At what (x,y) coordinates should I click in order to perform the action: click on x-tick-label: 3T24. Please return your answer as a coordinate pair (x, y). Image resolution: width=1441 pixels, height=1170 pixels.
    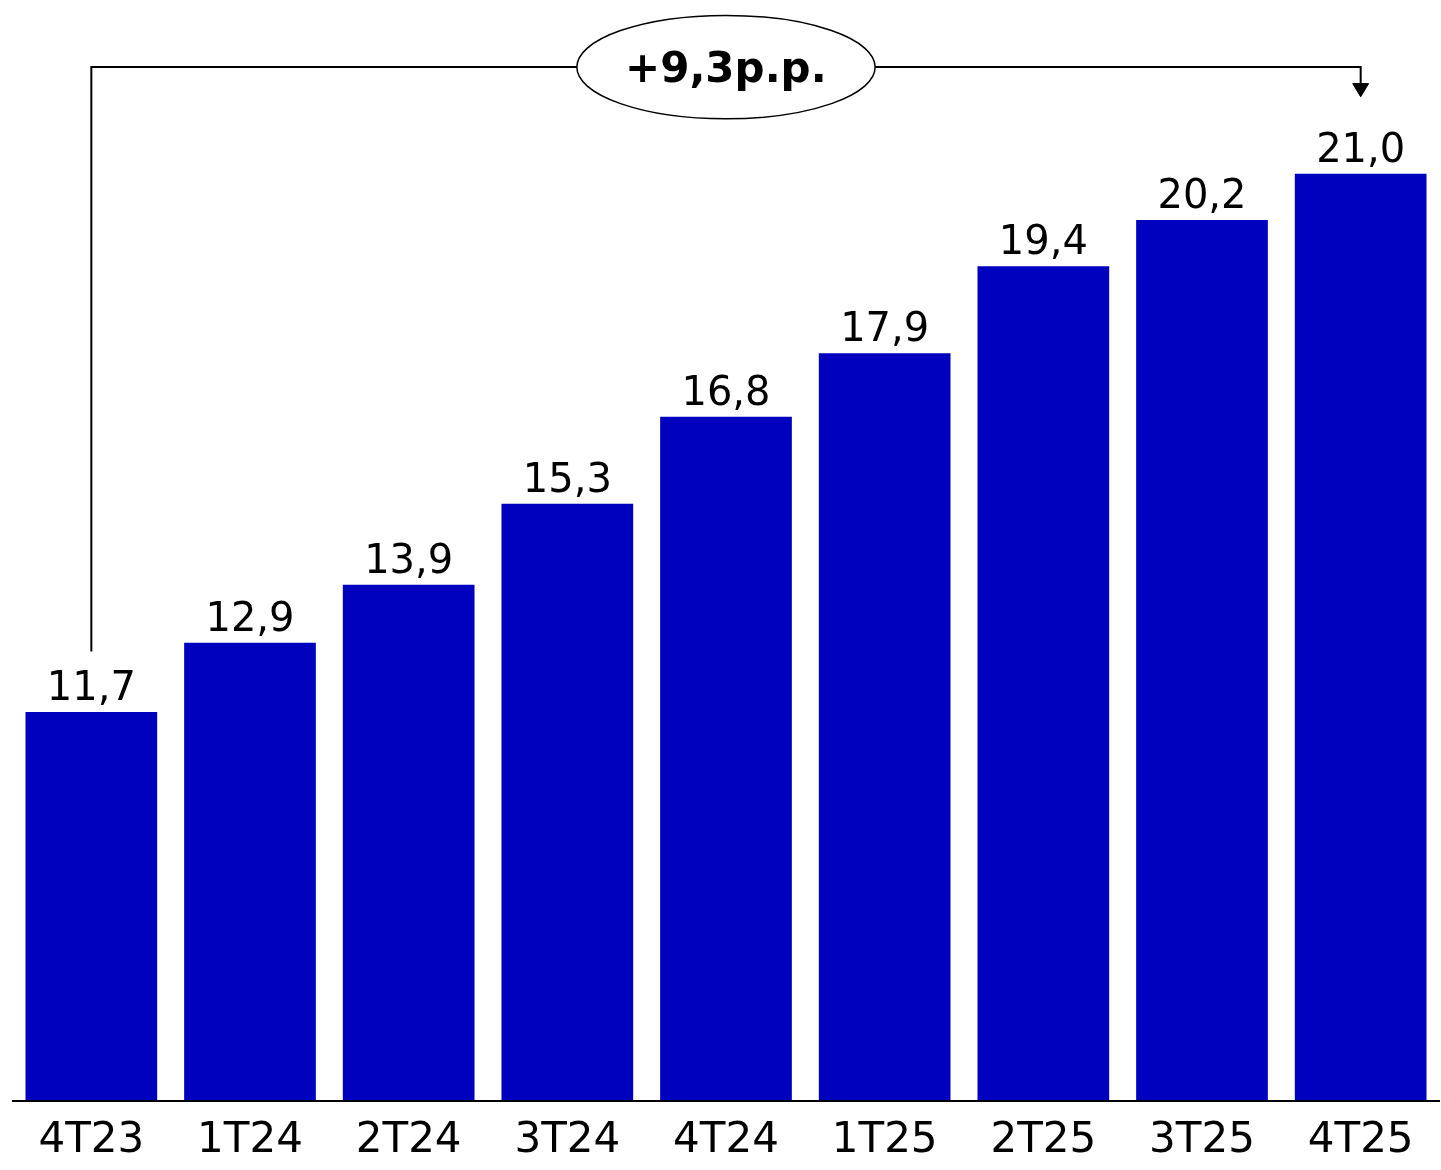
    Looking at the image, I should click on (567, 1138).